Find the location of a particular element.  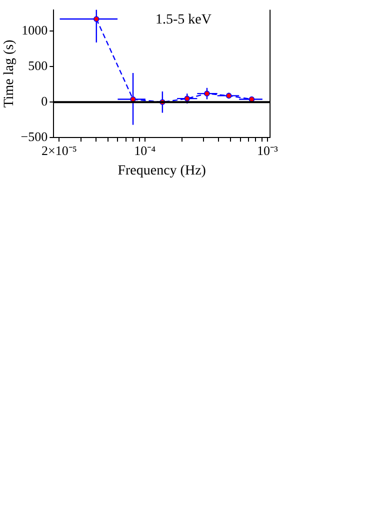

annotation: 1.5-5 keV is located at coordinates (183, 20).